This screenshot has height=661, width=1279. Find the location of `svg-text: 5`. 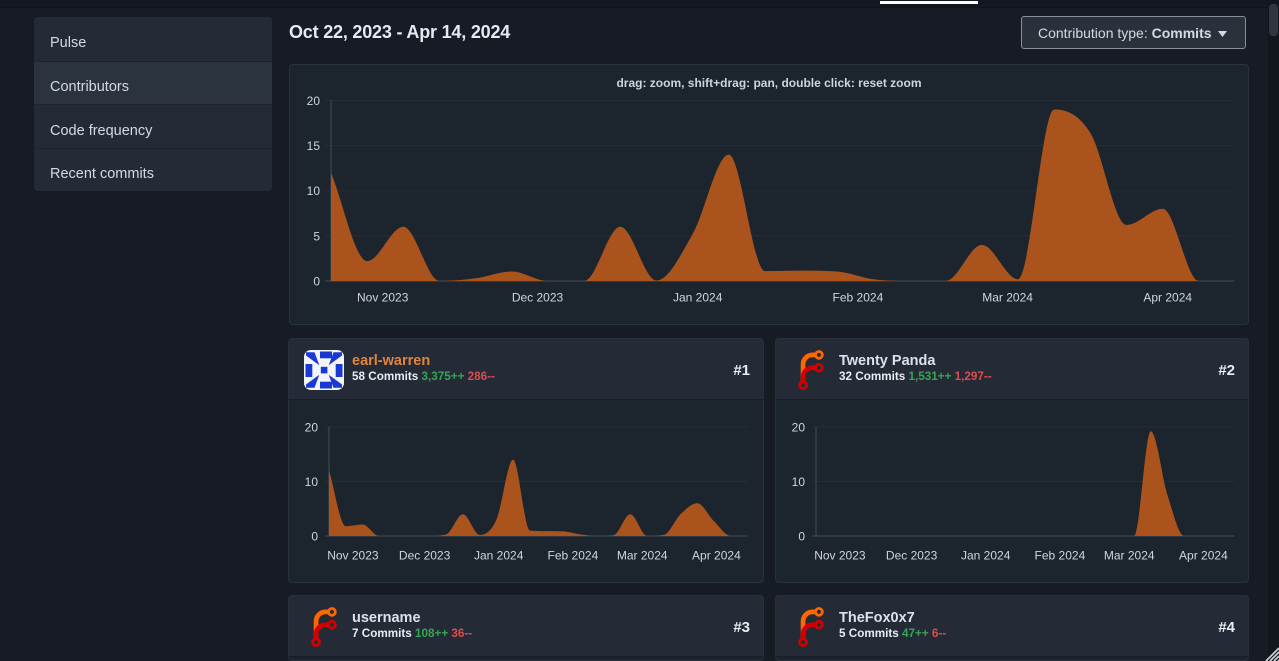

svg-text: 5 is located at coordinates (316, 236).